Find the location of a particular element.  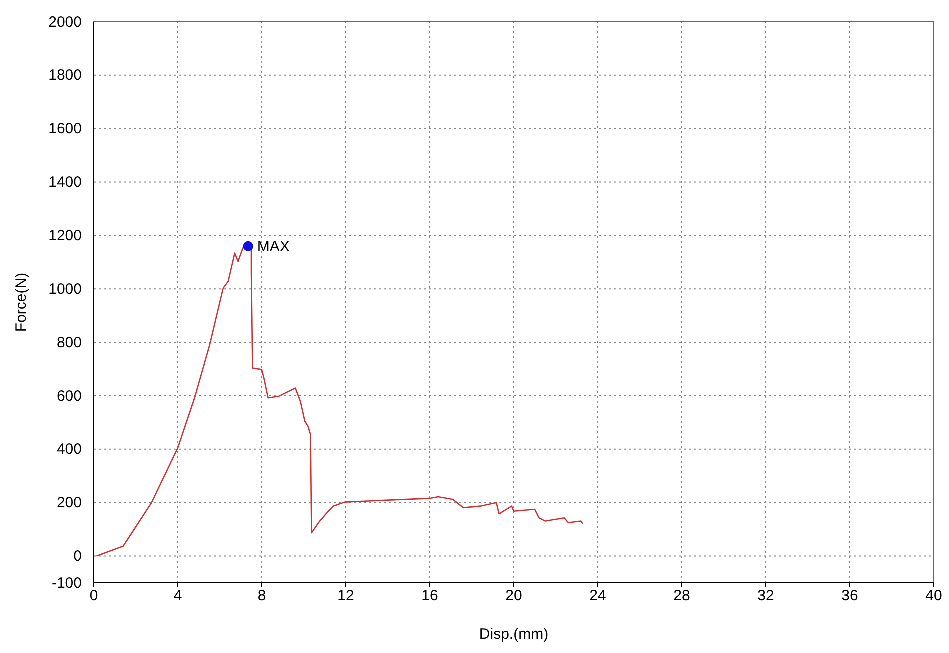

x-tick-label: 40 is located at coordinates (934, 596).